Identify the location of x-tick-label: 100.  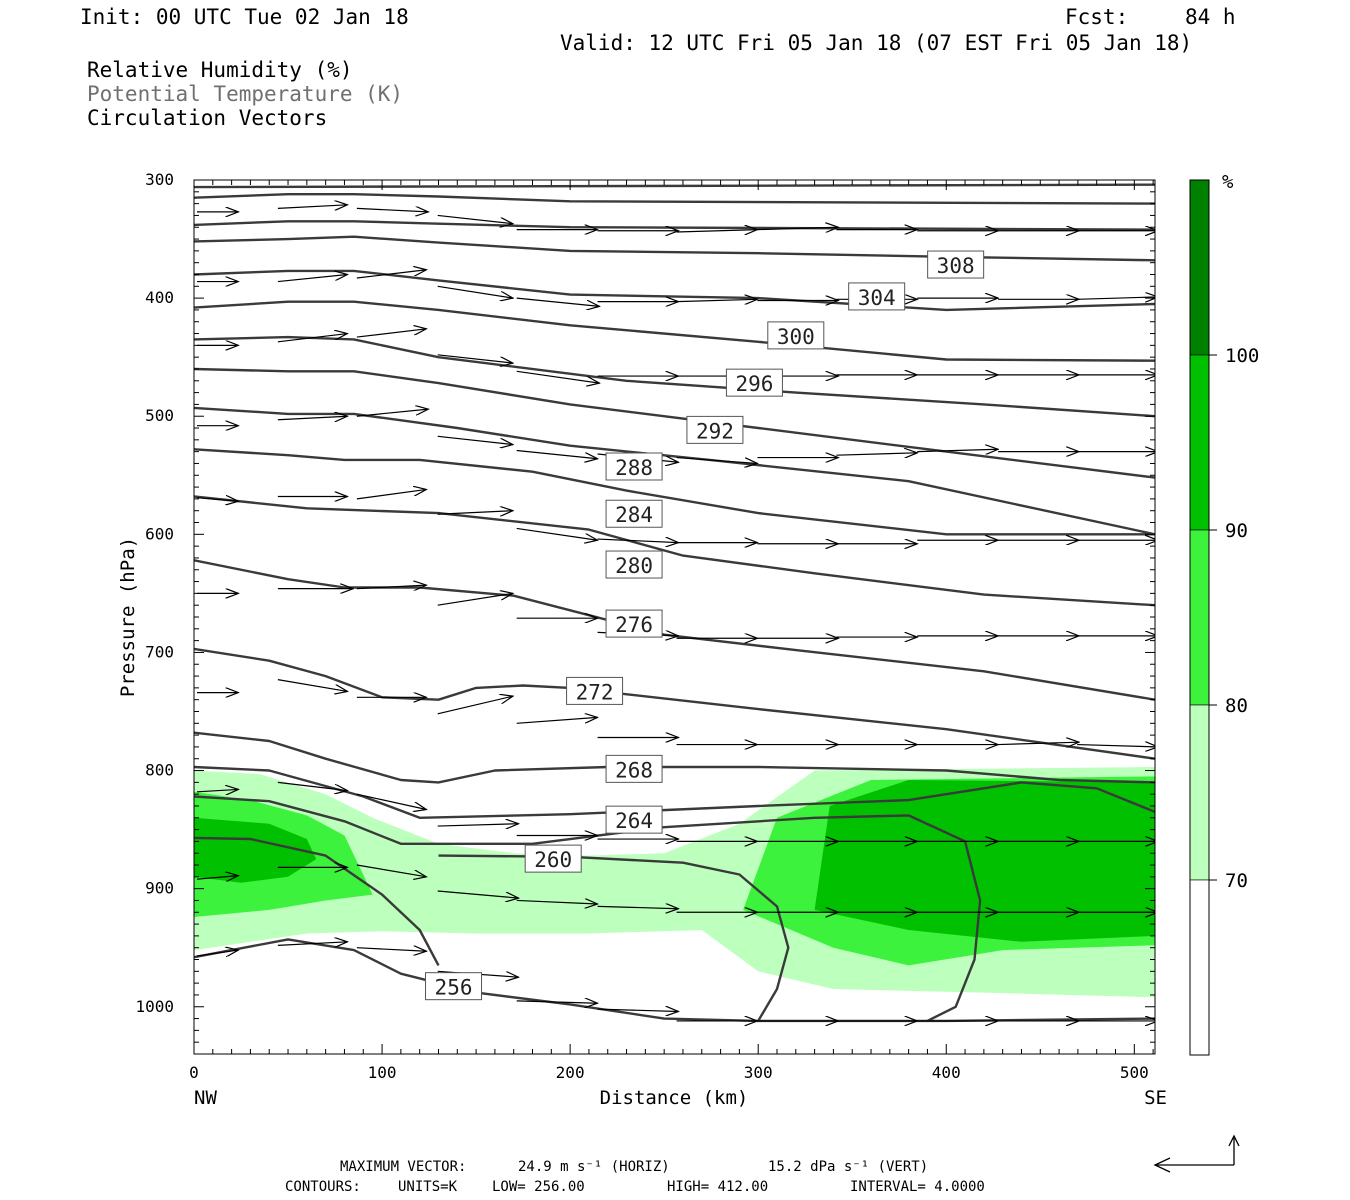
(382, 1072).